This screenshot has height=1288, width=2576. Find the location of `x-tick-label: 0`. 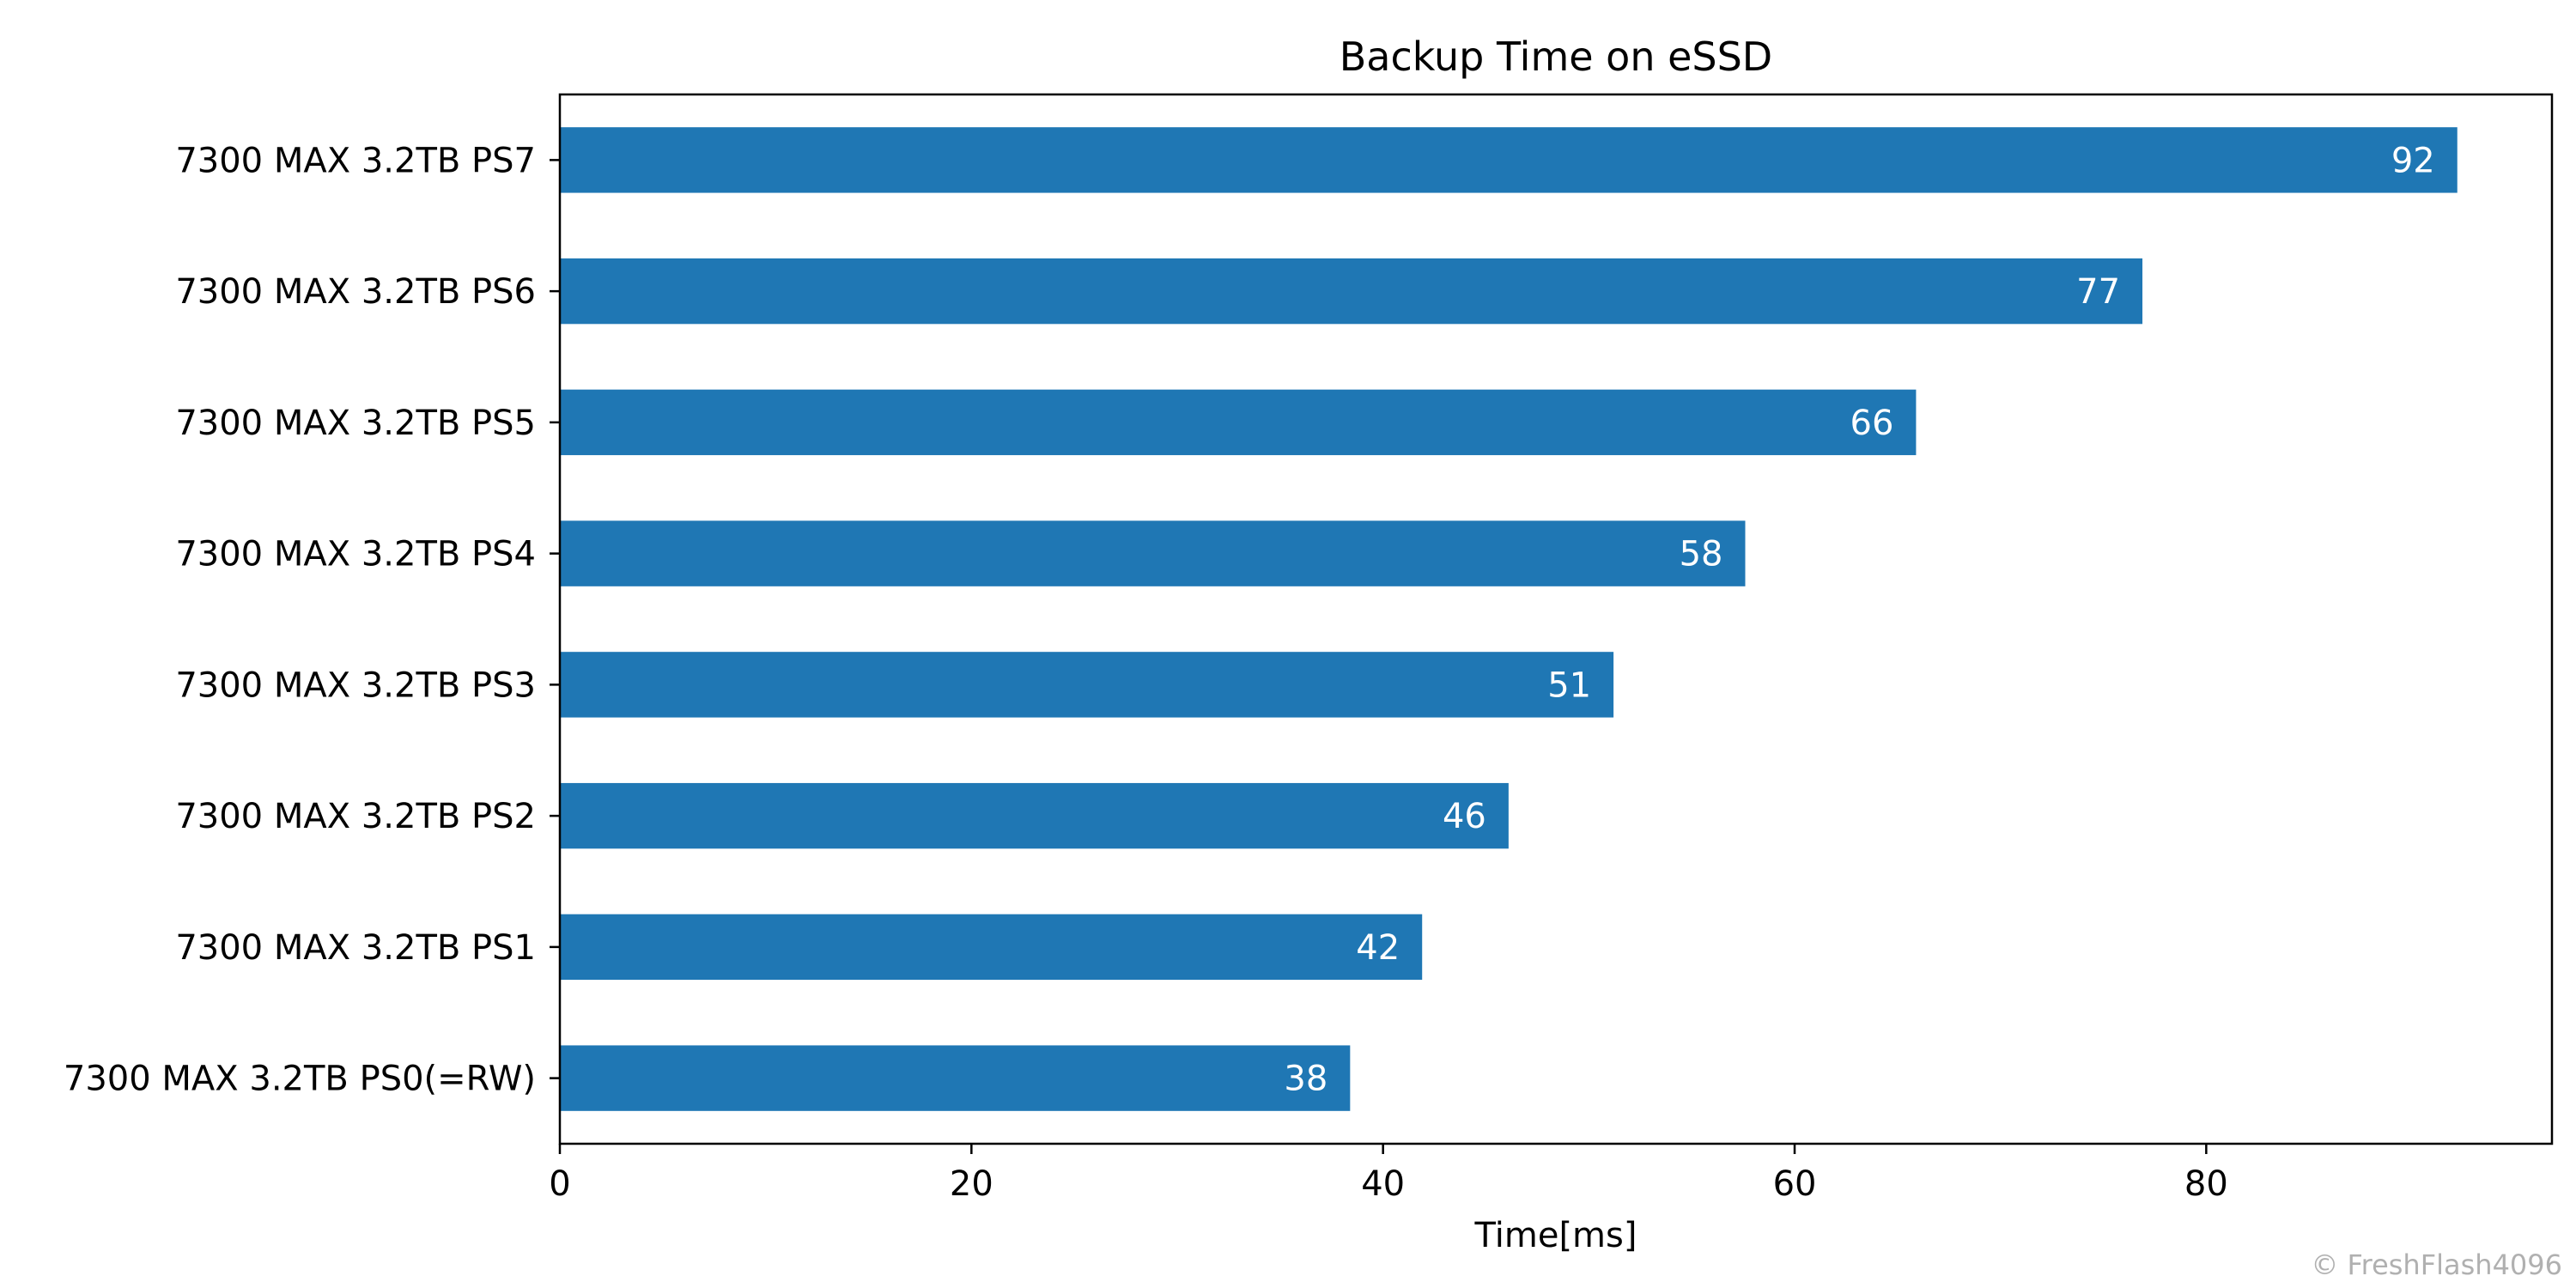

x-tick-label: 0 is located at coordinates (559, 1184).